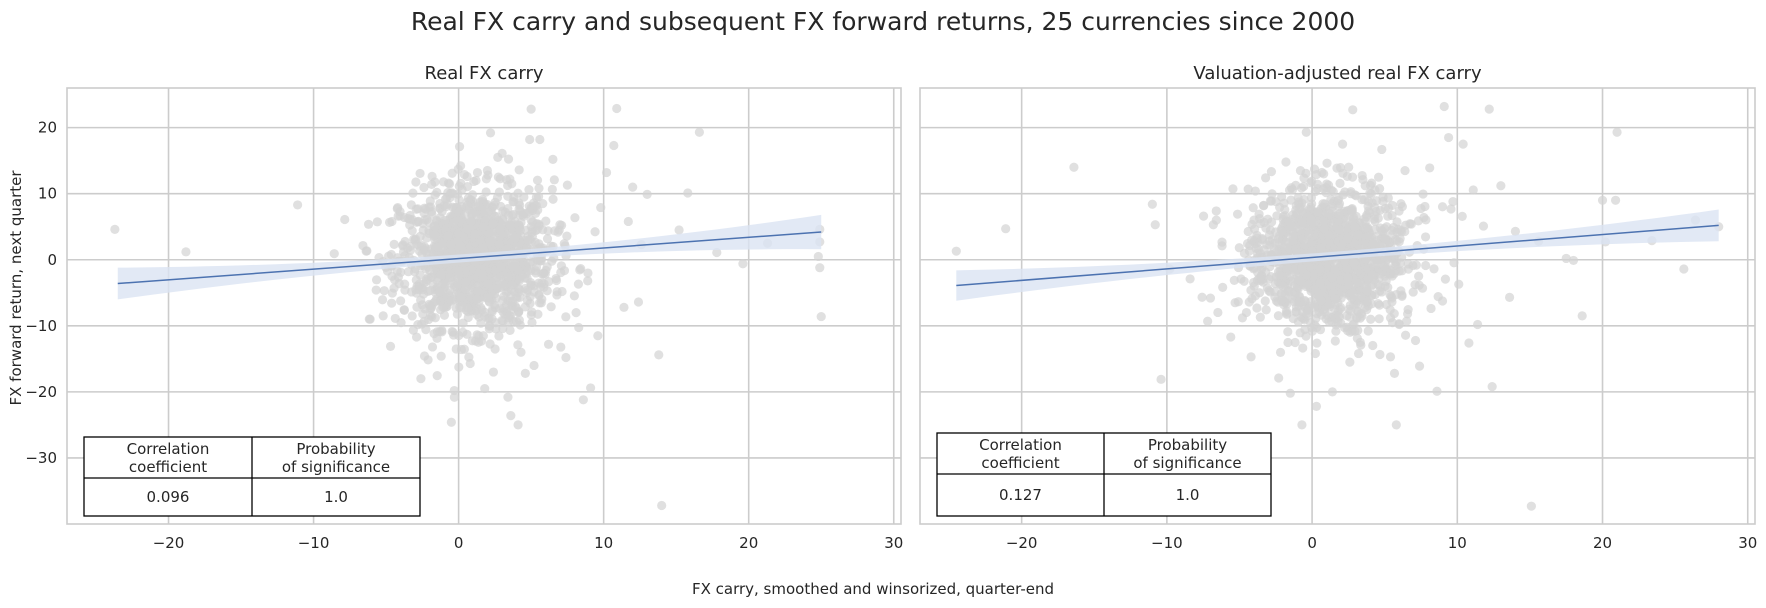 Image resolution: width=1766 pixels, height=608 pixels. Describe the element at coordinates (1747, 543) in the screenshot. I see `x-tick-label: 30` at that location.